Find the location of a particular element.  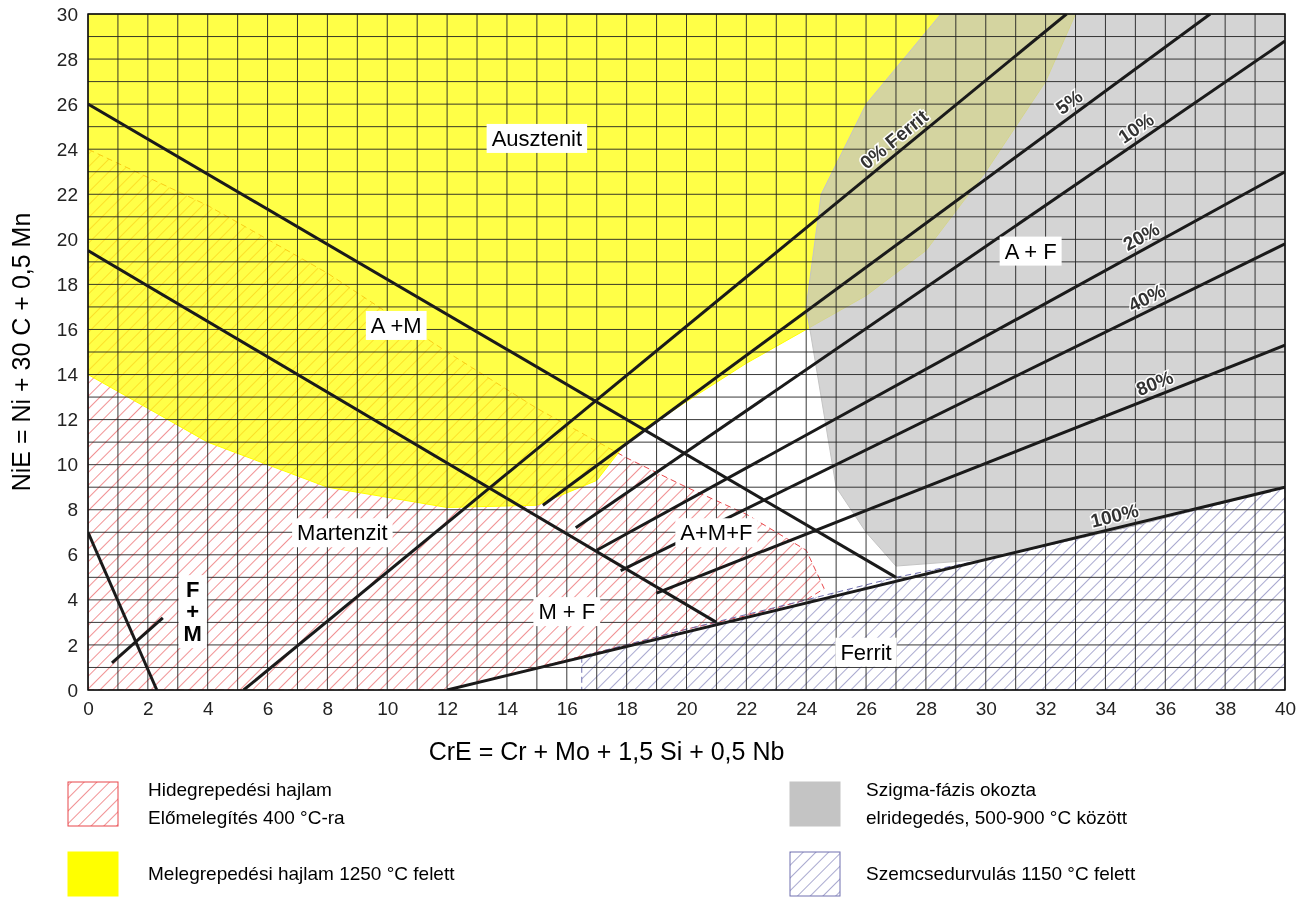

x-tick-label: 40 is located at coordinates (1285, 709).